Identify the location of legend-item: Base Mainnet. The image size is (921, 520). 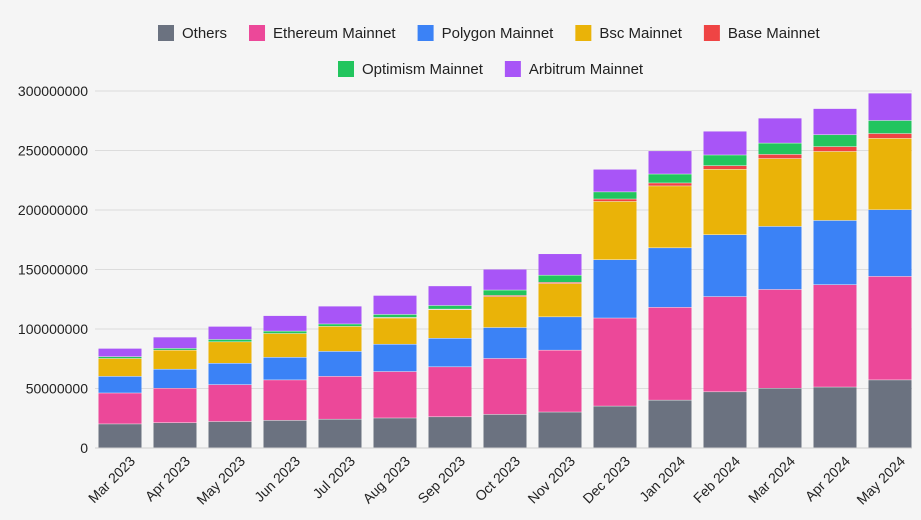
(762, 33).